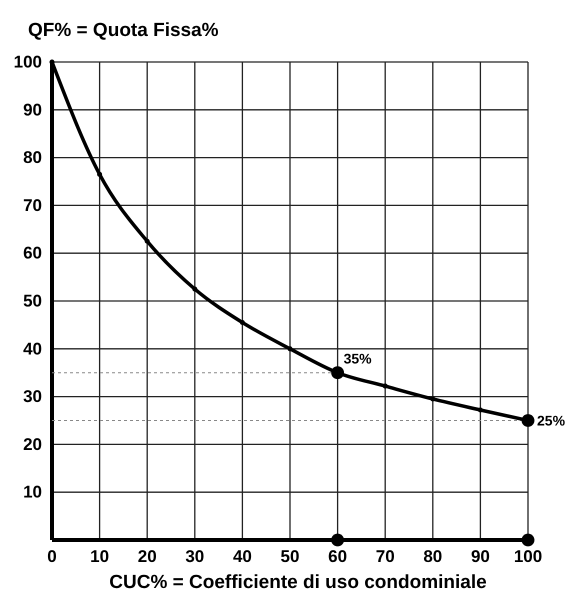 The height and width of the screenshot is (596, 573). What do you see at coordinates (290, 556) in the screenshot?
I see `x-tick-label: 50` at bounding box center [290, 556].